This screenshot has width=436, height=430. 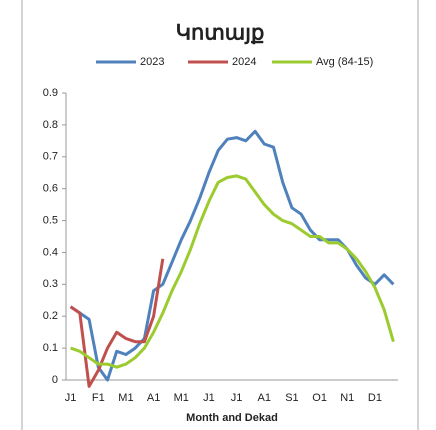 What do you see at coordinates (50, 125) in the screenshot?
I see `y-tick-label: 0.8` at bounding box center [50, 125].